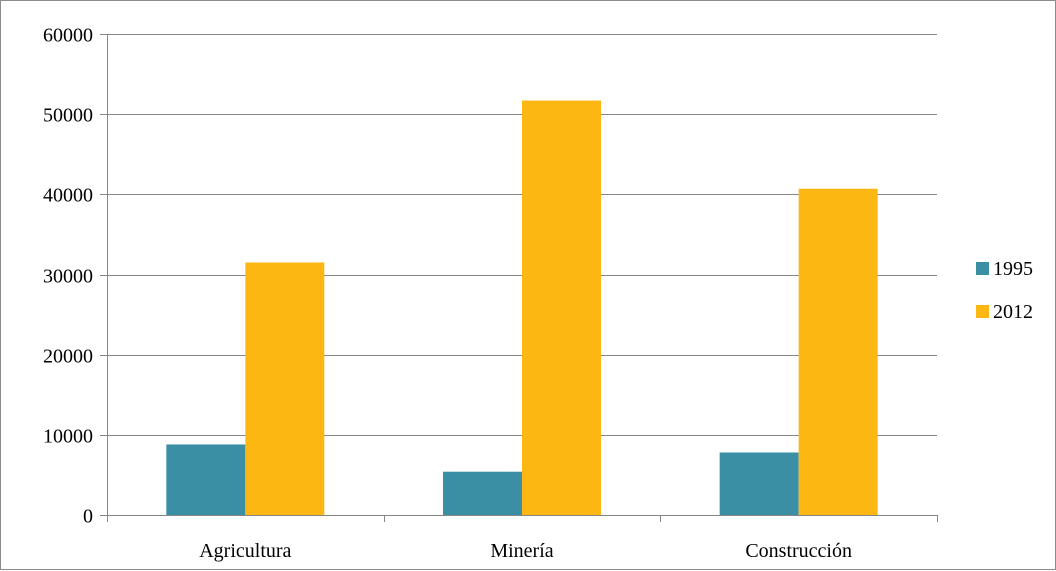 Image resolution: width=1056 pixels, height=571 pixels. What do you see at coordinates (1013, 269) in the screenshot?
I see `legend-label: 1995` at bounding box center [1013, 269].